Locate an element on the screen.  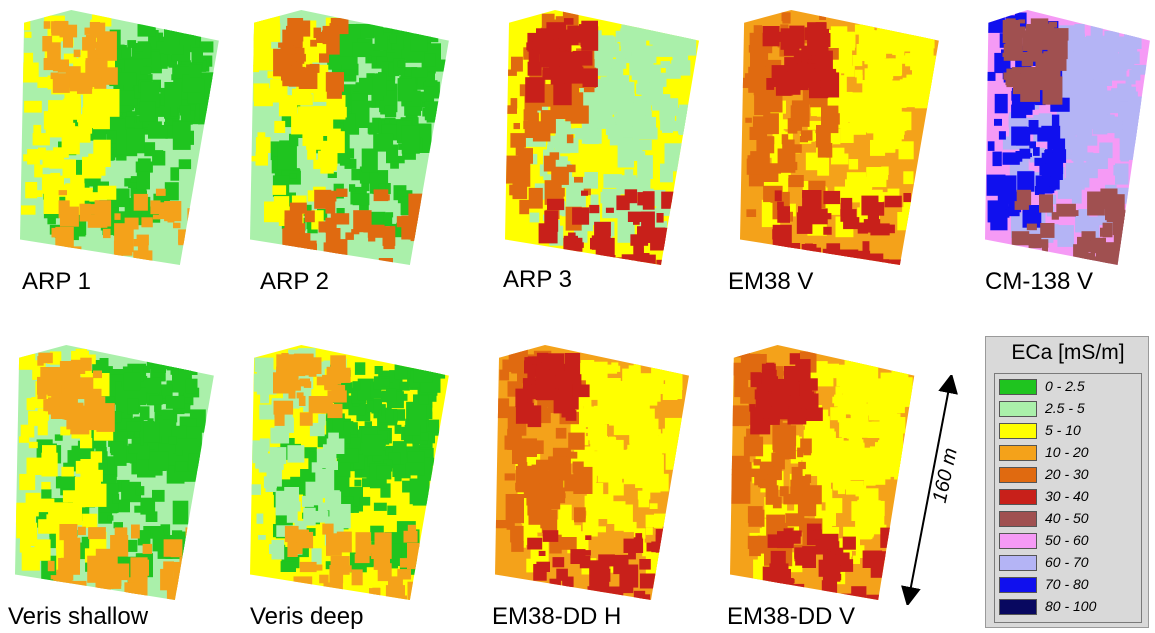
map-veris-deep-raster is located at coordinates (349, 472).